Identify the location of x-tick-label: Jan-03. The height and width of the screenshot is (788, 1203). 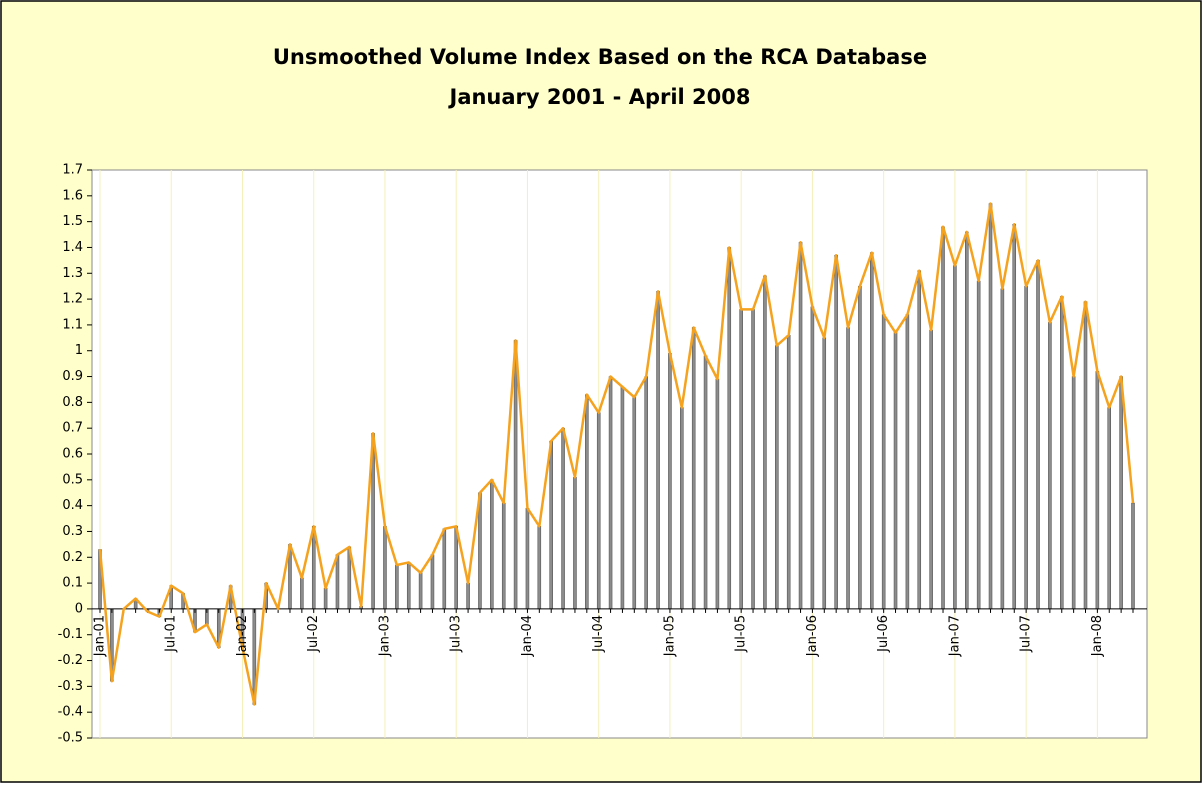
(384, 636).